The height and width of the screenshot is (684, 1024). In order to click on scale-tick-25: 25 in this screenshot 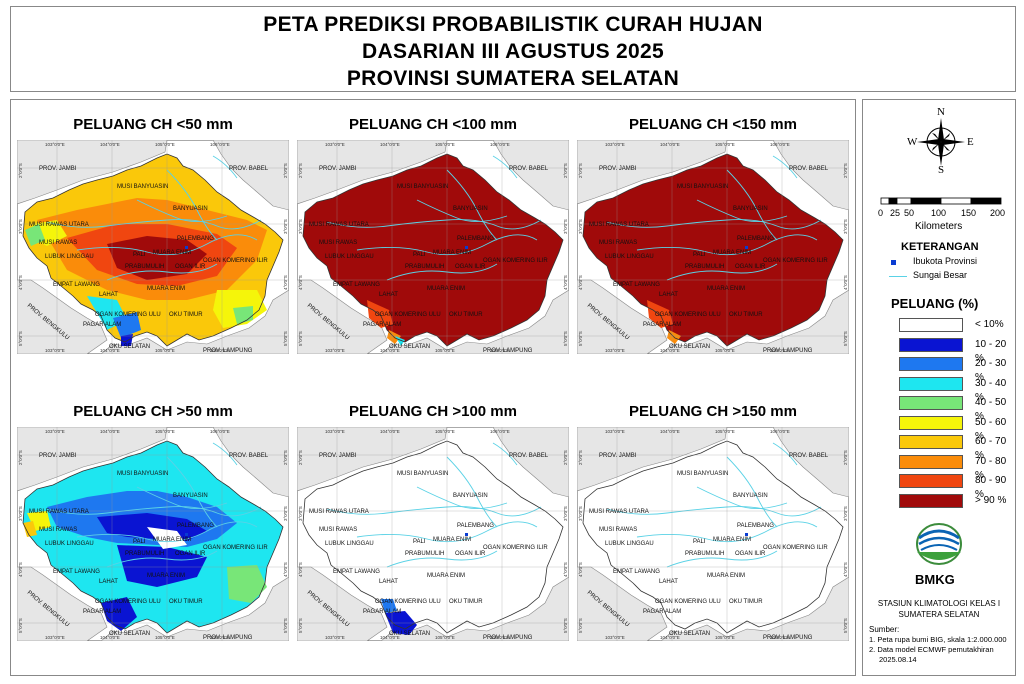, I will do `click(895, 213)`.